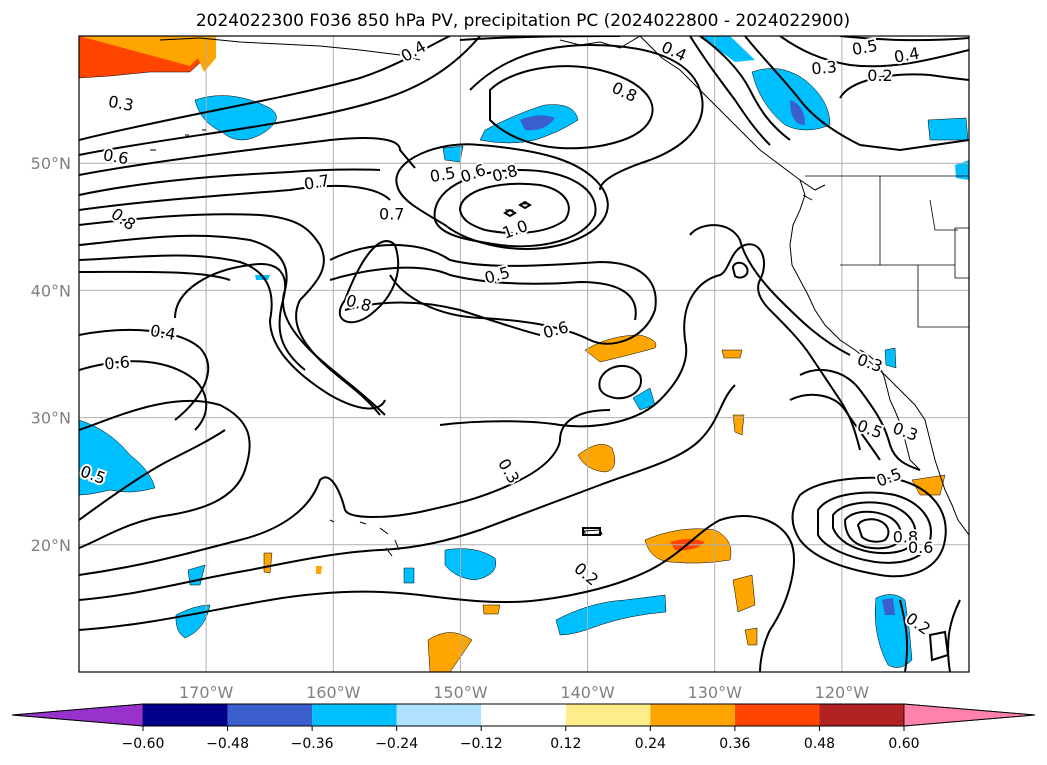 The width and height of the screenshot is (1047, 765). I want to click on x-tick-label: 130°W, so click(715, 692).